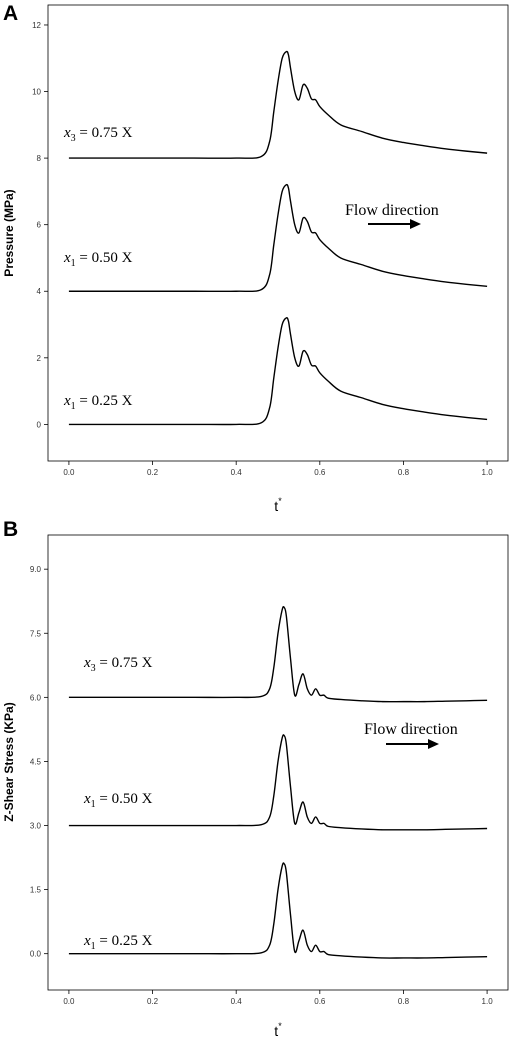  Describe the element at coordinates (404, 472) in the screenshot. I see `panel-a-x-tick-label: 0.8` at that location.